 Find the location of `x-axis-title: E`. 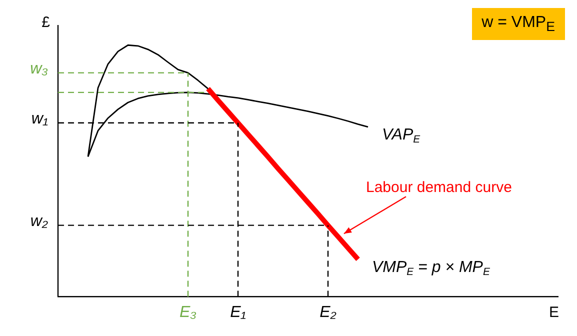

x-axis-title: E is located at coordinates (554, 312).